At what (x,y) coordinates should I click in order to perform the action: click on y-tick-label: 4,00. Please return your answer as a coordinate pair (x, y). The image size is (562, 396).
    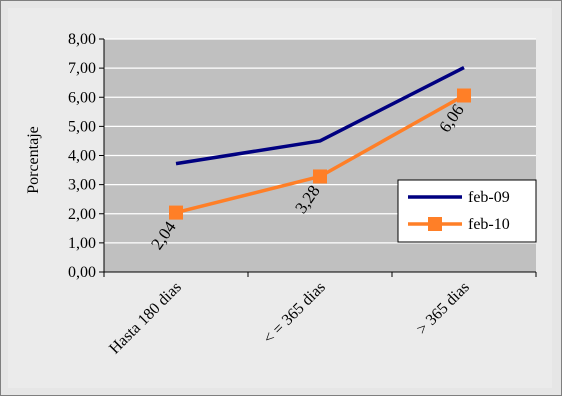
    Looking at the image, I should click on (82, 156).